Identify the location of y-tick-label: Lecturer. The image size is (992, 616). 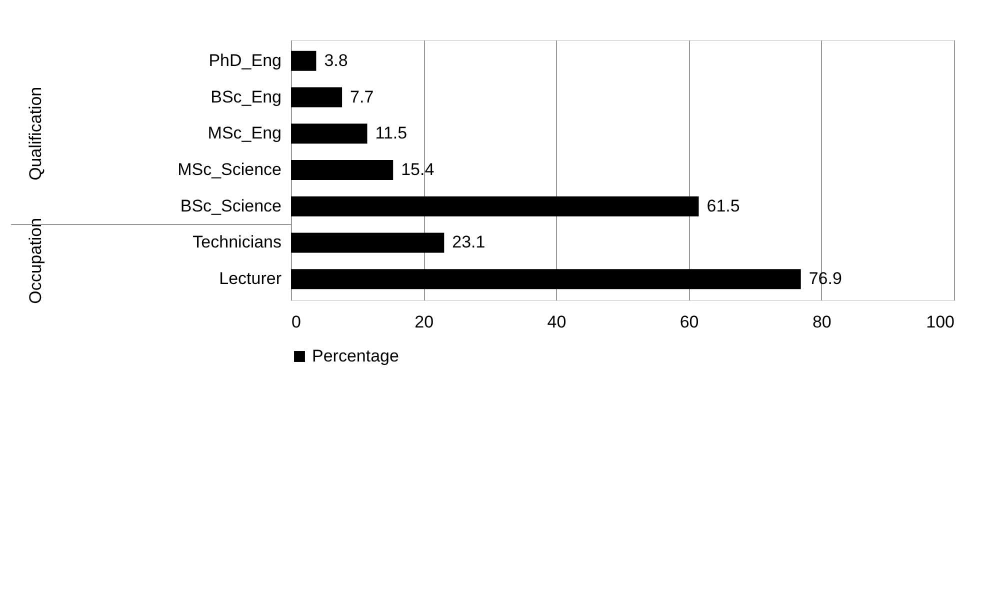
(250, 278).